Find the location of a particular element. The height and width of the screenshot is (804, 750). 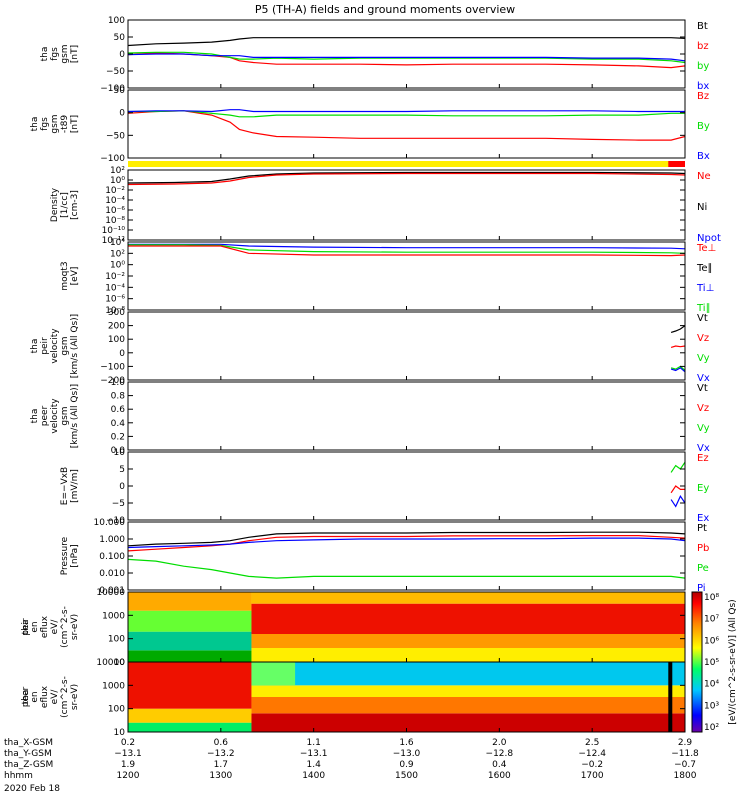

y-axis-label: peer is located at coordinates (26, 696).